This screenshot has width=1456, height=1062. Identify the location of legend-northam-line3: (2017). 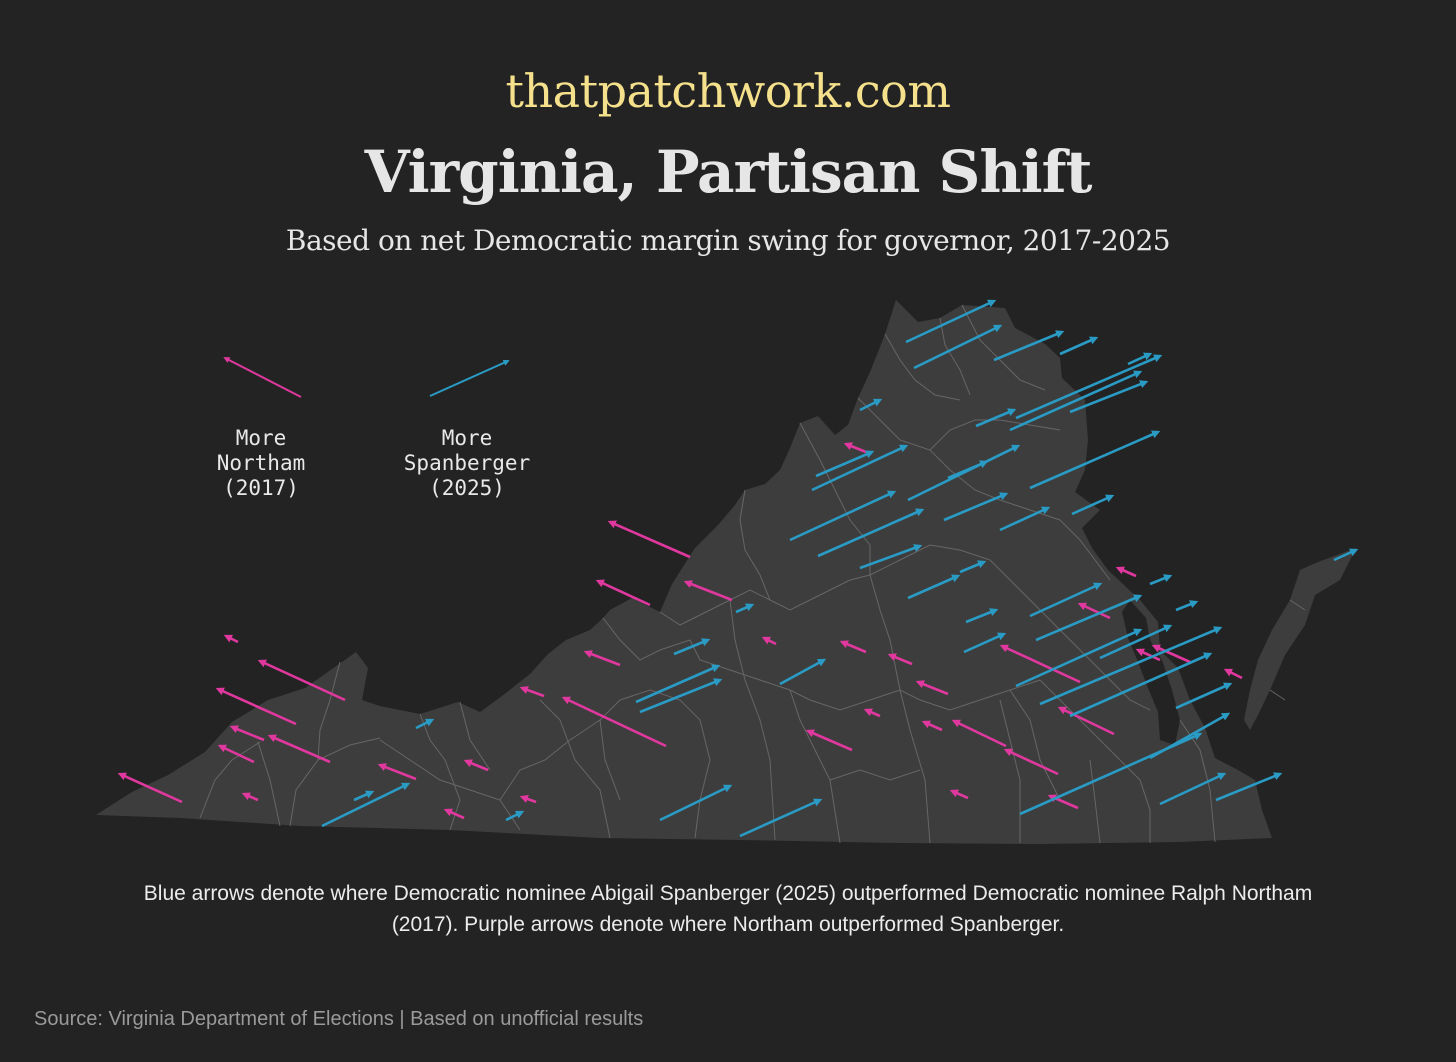
(261, 488).